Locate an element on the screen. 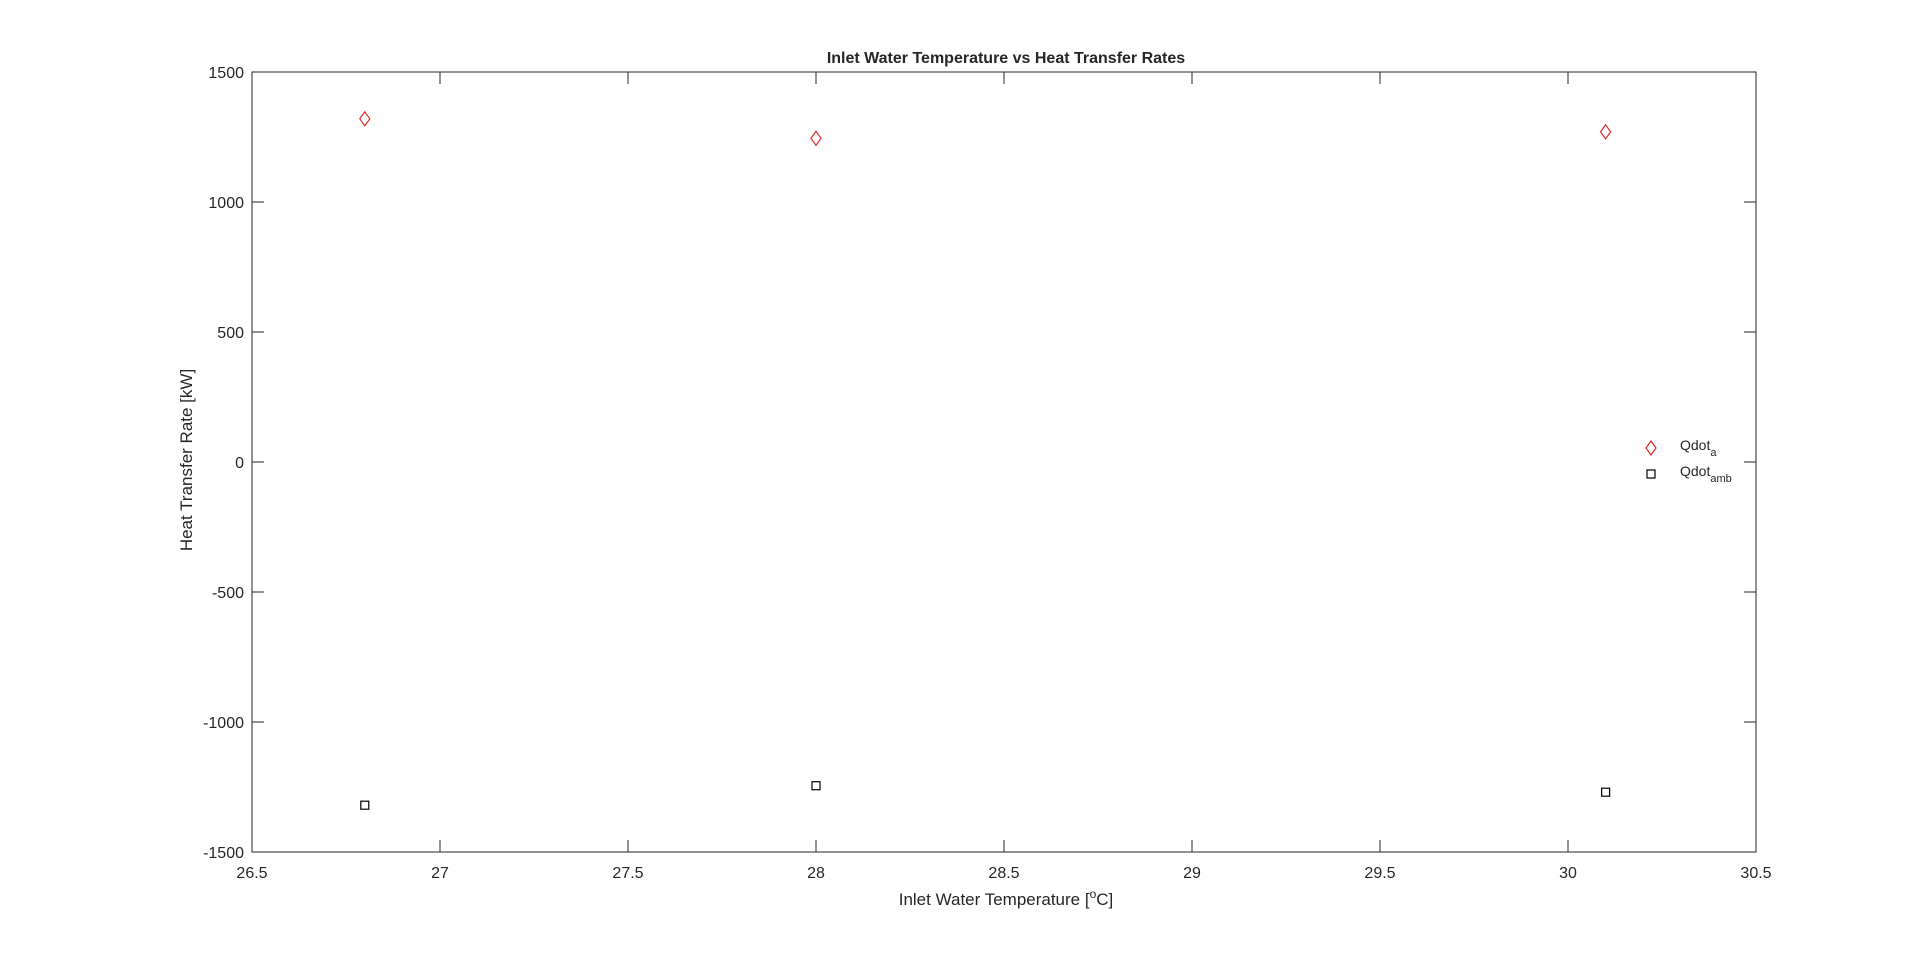  x-tick-label: 28.5 is located at coordinates (1003, 873).